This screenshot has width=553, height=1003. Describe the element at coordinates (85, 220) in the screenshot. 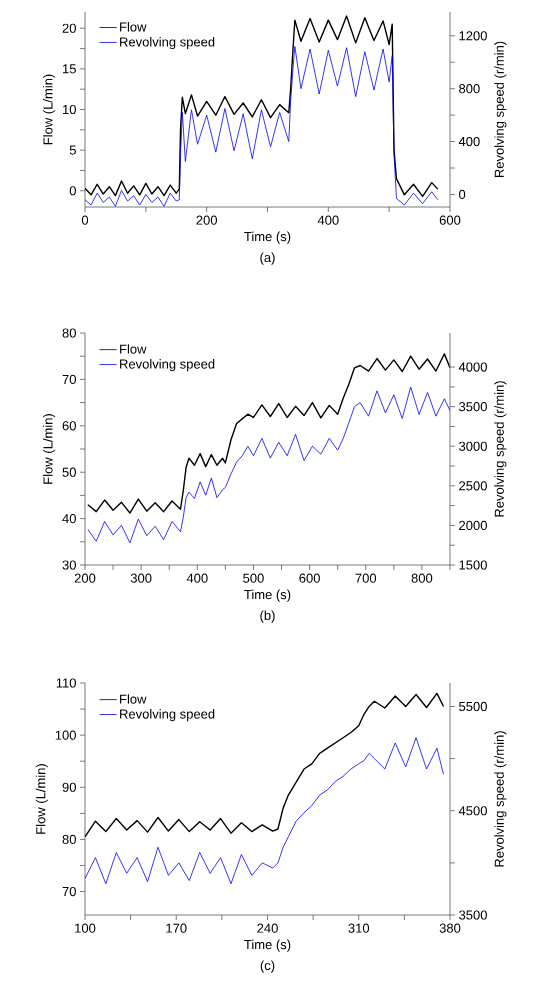

I see `x-tick-label: 0` at that location.